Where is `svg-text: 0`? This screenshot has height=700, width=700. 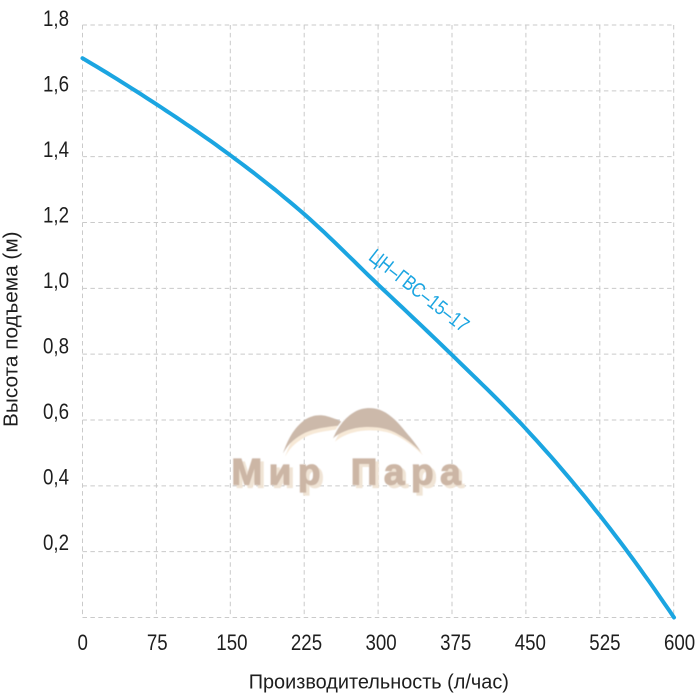
svg-text: 0 is located at coordinates (82, 644).